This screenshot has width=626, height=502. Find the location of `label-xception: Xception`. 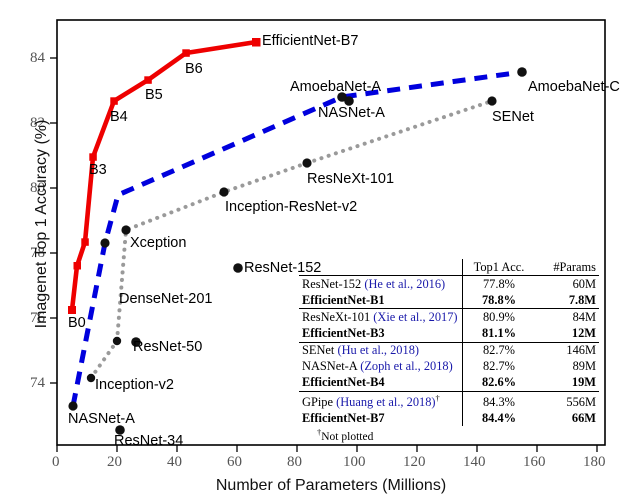

label-xception: Xception is located at coordinates (158, 243).